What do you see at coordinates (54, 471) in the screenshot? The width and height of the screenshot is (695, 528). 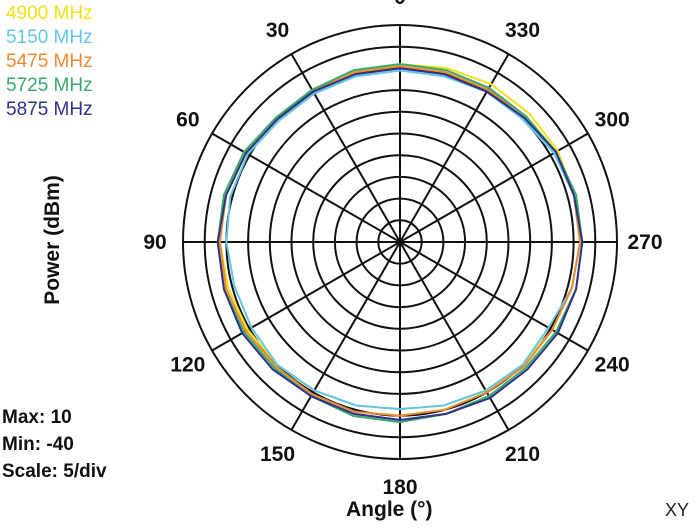 I see `scale-label: Scale: 5/div` at bounding box center [54, 471].